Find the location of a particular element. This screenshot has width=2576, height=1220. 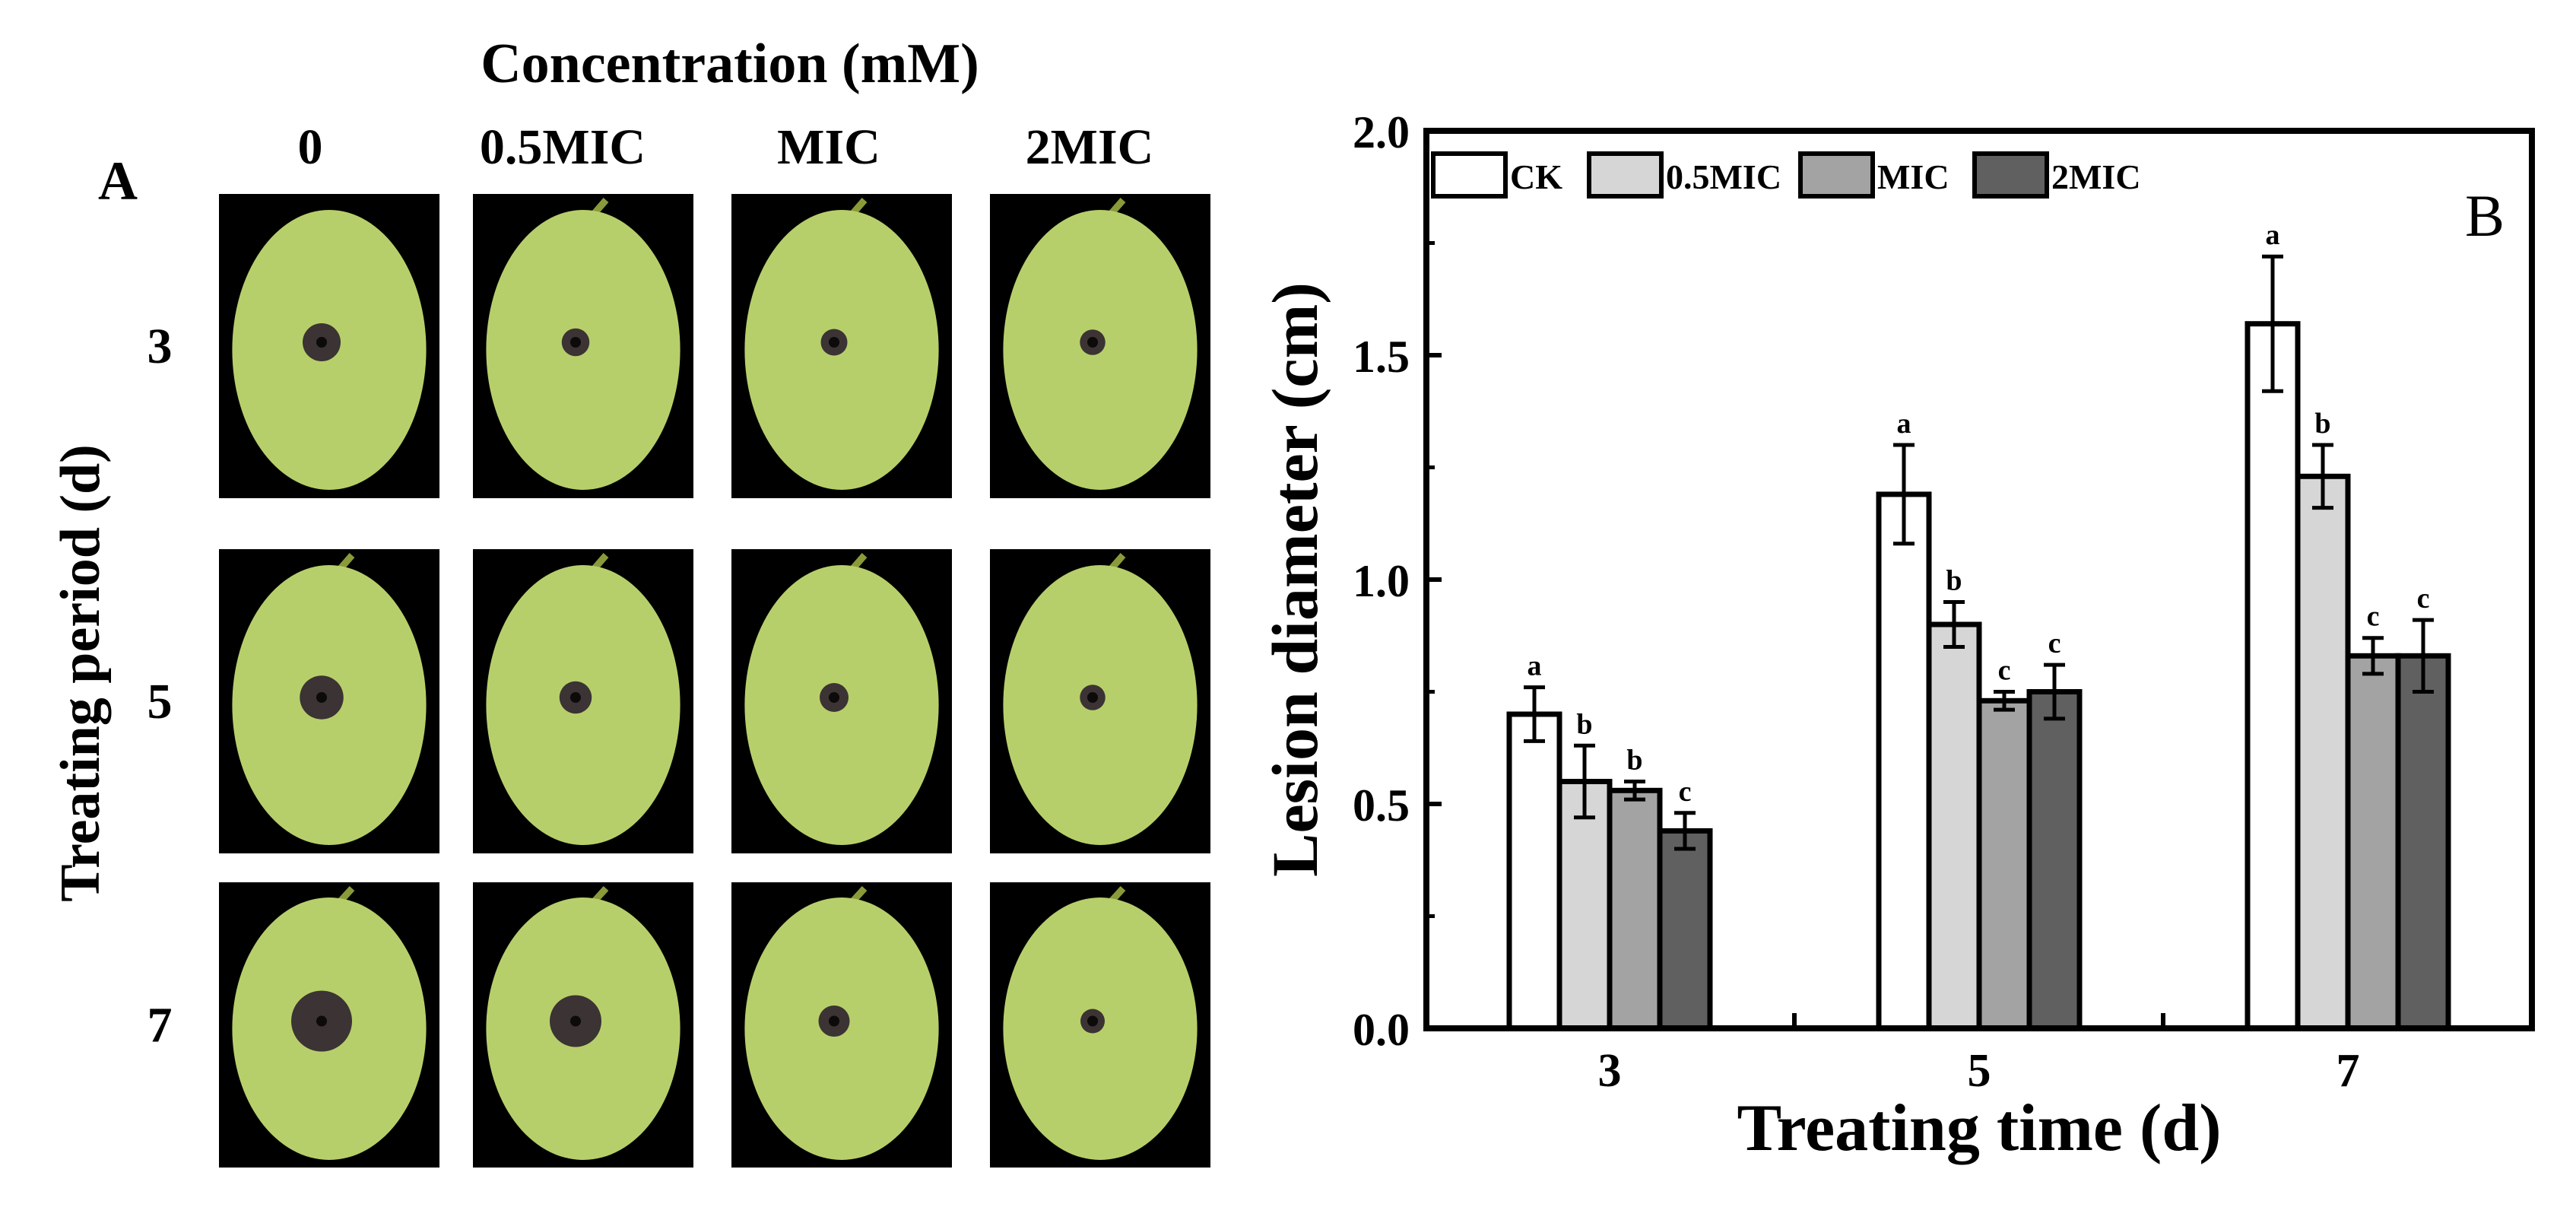

x-tick-label: 5 is located at coordinates (1979, 1071).